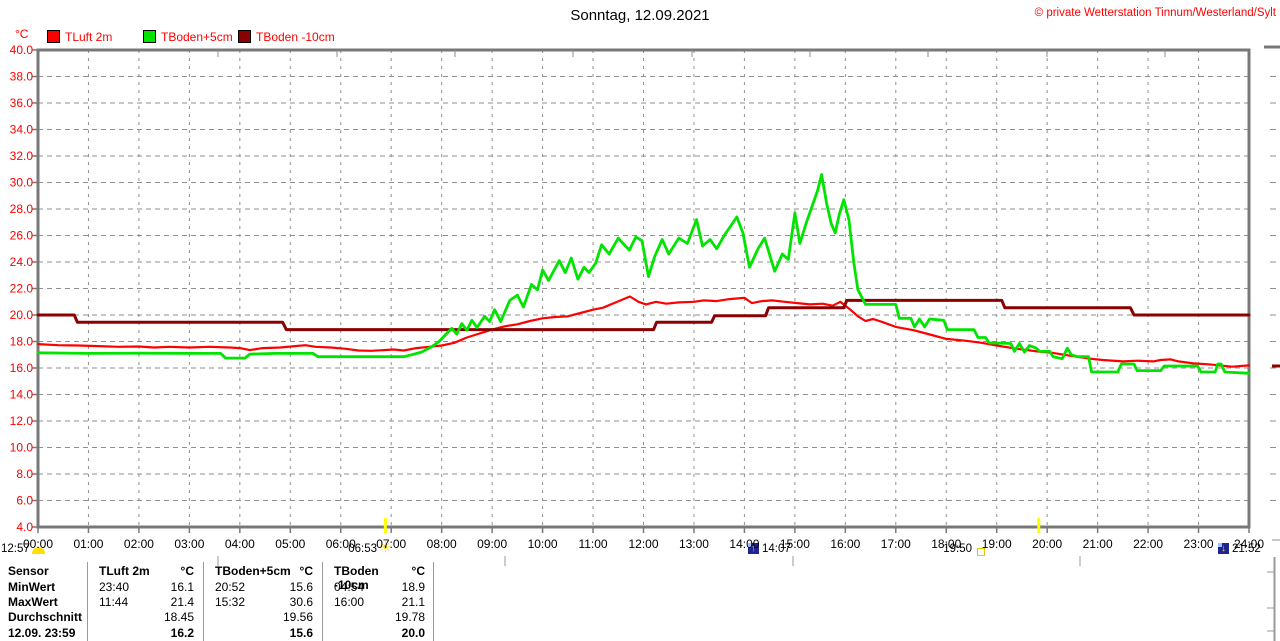 This screenshot has width=1280, height=641. What do you see at coordinates (22, 209) in the screenshot?
I see `y-axis-tick-label: 28.0` at bounding box center [22, 209].